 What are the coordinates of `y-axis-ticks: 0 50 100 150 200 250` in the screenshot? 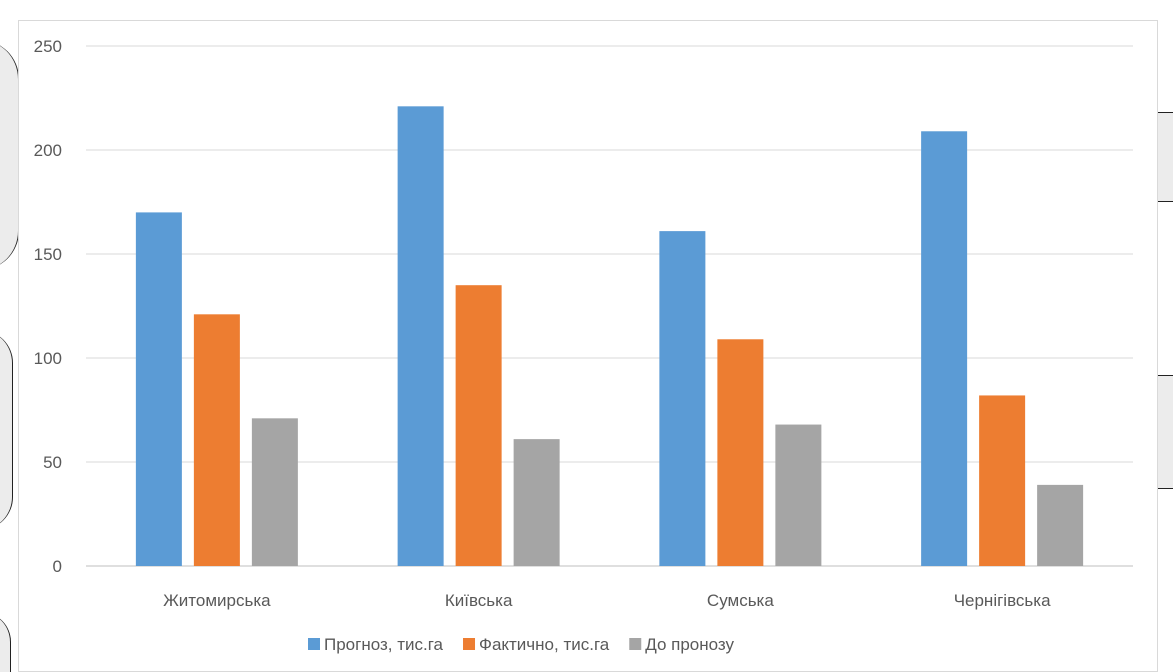 It's located at (48, 306).